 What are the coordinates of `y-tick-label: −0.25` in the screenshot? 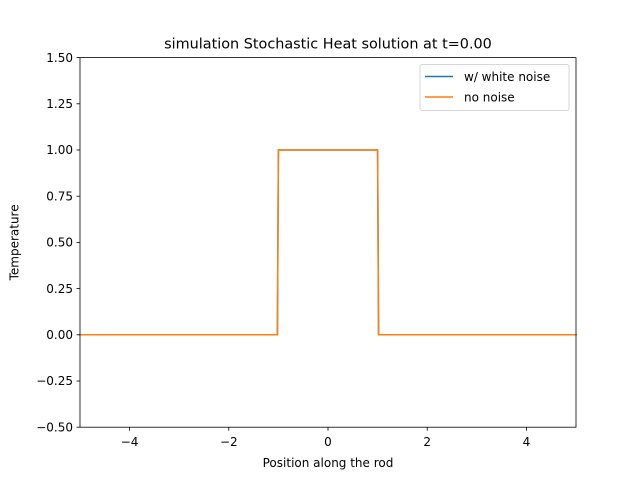 It's located at (54, 381).